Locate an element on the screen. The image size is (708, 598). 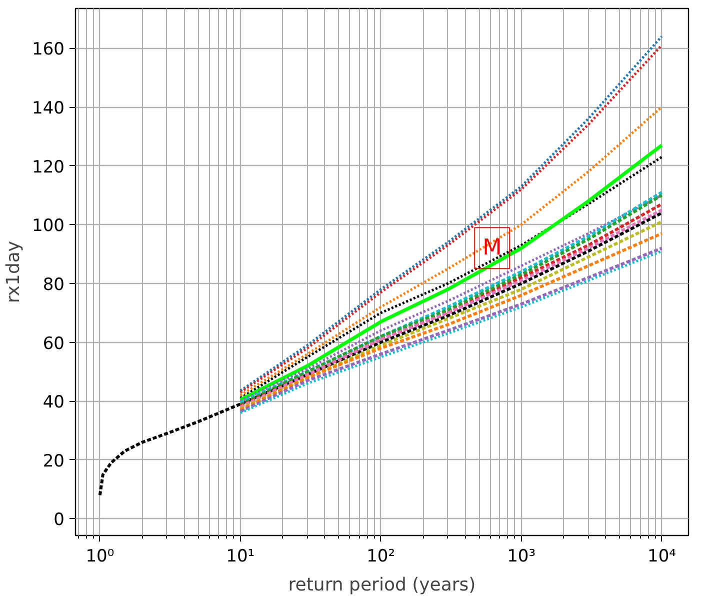
annotation: M is located at coordinates (492, 248).